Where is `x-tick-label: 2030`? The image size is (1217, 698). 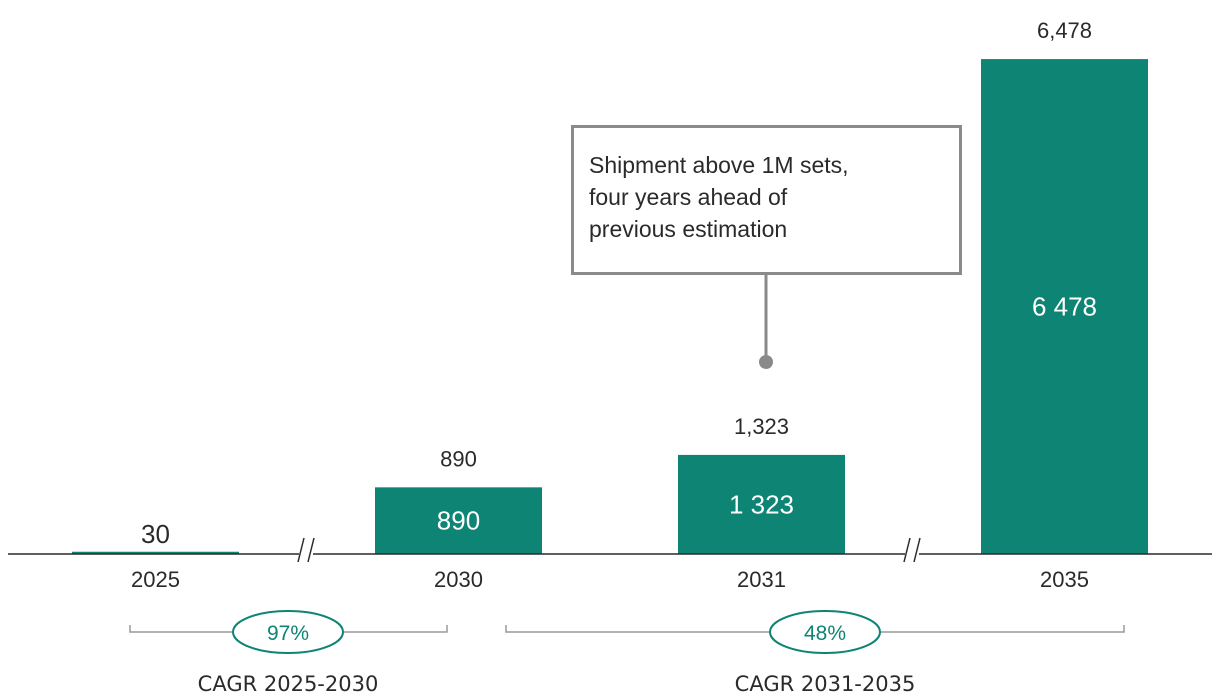
x-tick-label: 2030 is located at coordinates (458, 579).